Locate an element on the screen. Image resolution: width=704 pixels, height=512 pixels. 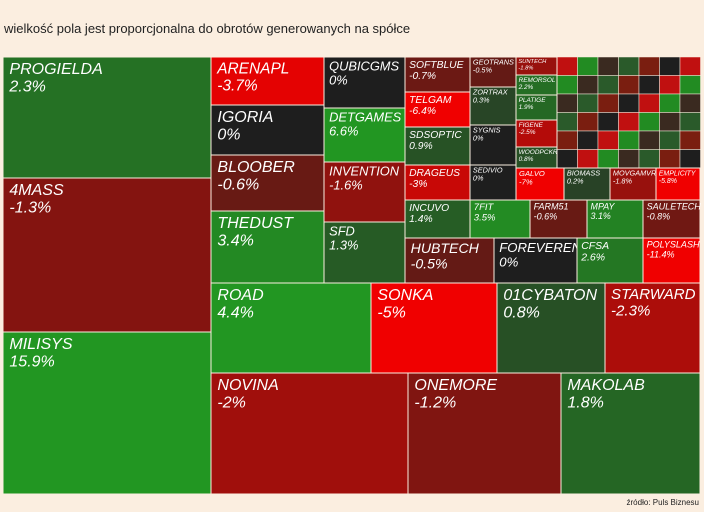
value-label: 3.5% is located at coordinates (485, 217).